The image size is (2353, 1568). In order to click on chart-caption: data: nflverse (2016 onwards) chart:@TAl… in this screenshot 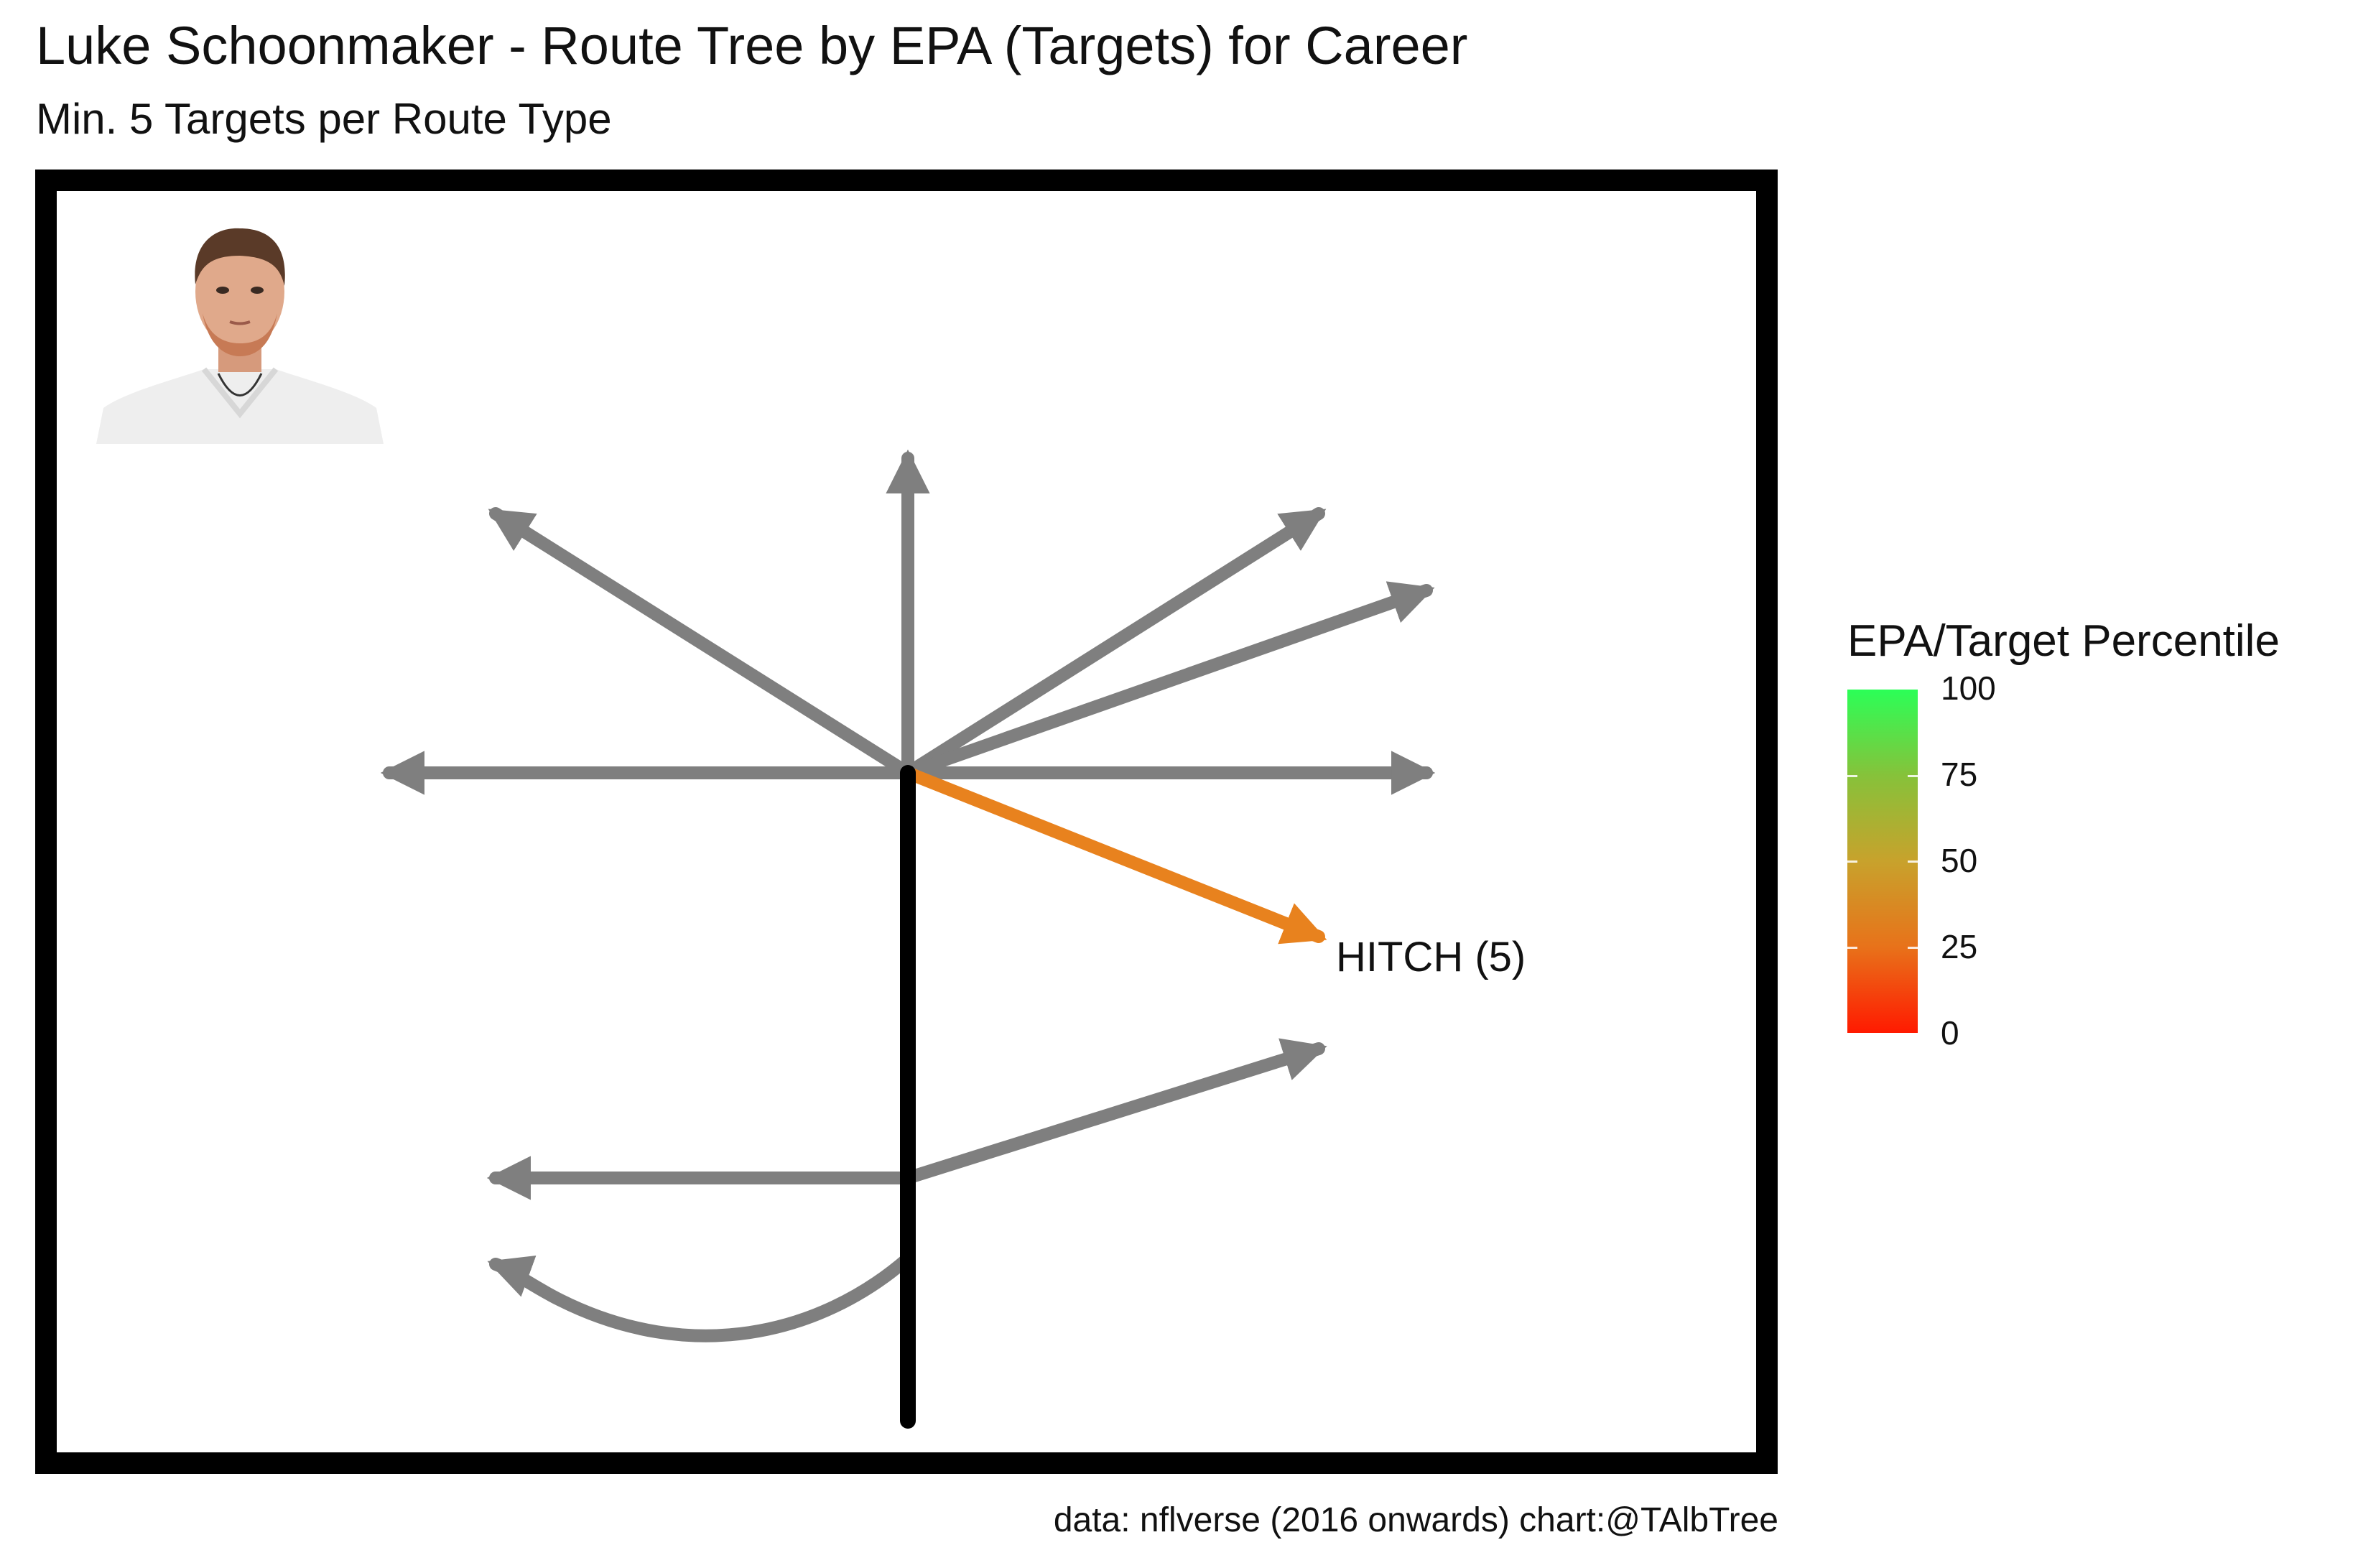, I will do `click(1415, 1520)`.